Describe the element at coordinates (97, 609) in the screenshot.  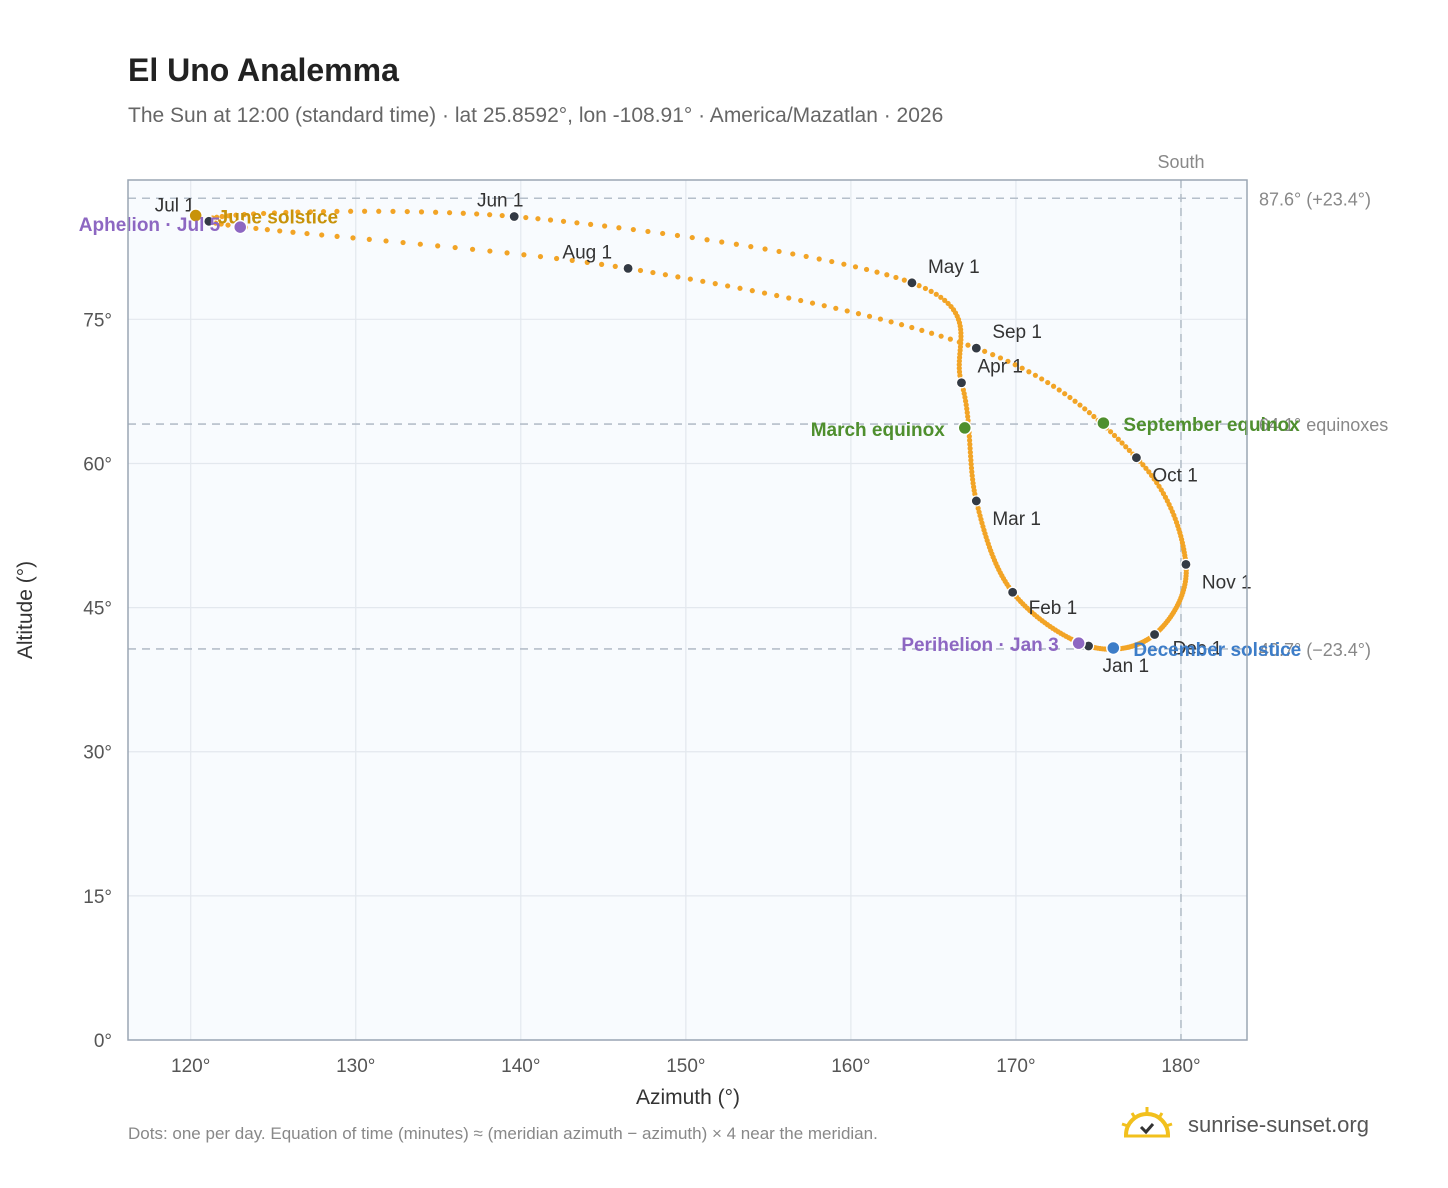
I see `y-tick-label: 45°` at that location.